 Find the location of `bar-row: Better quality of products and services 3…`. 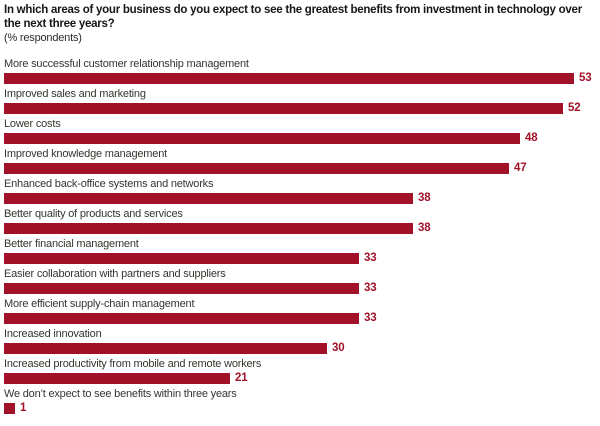

bar-row: Better quality of products and services 3… is located at coordinates (300, 223).